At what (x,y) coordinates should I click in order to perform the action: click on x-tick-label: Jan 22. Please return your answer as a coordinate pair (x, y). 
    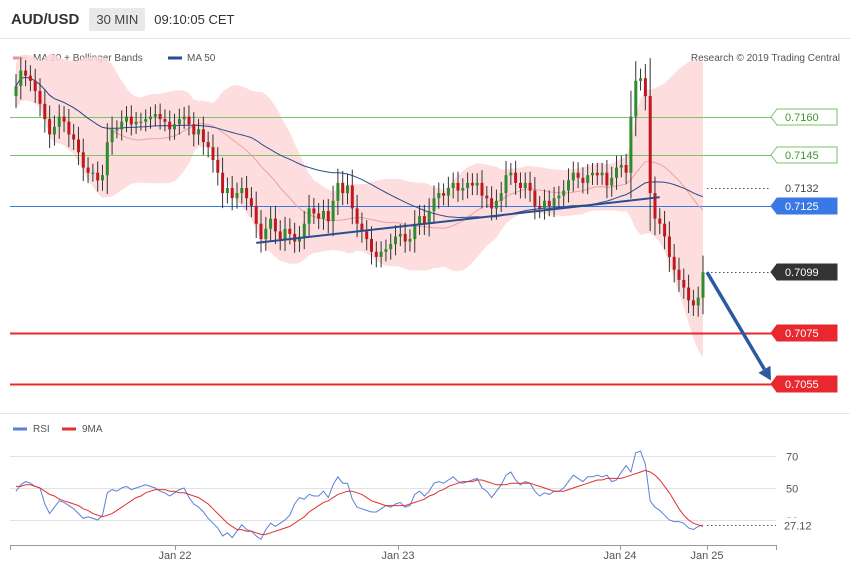
    Looking at the image, I should click on (174, 556).